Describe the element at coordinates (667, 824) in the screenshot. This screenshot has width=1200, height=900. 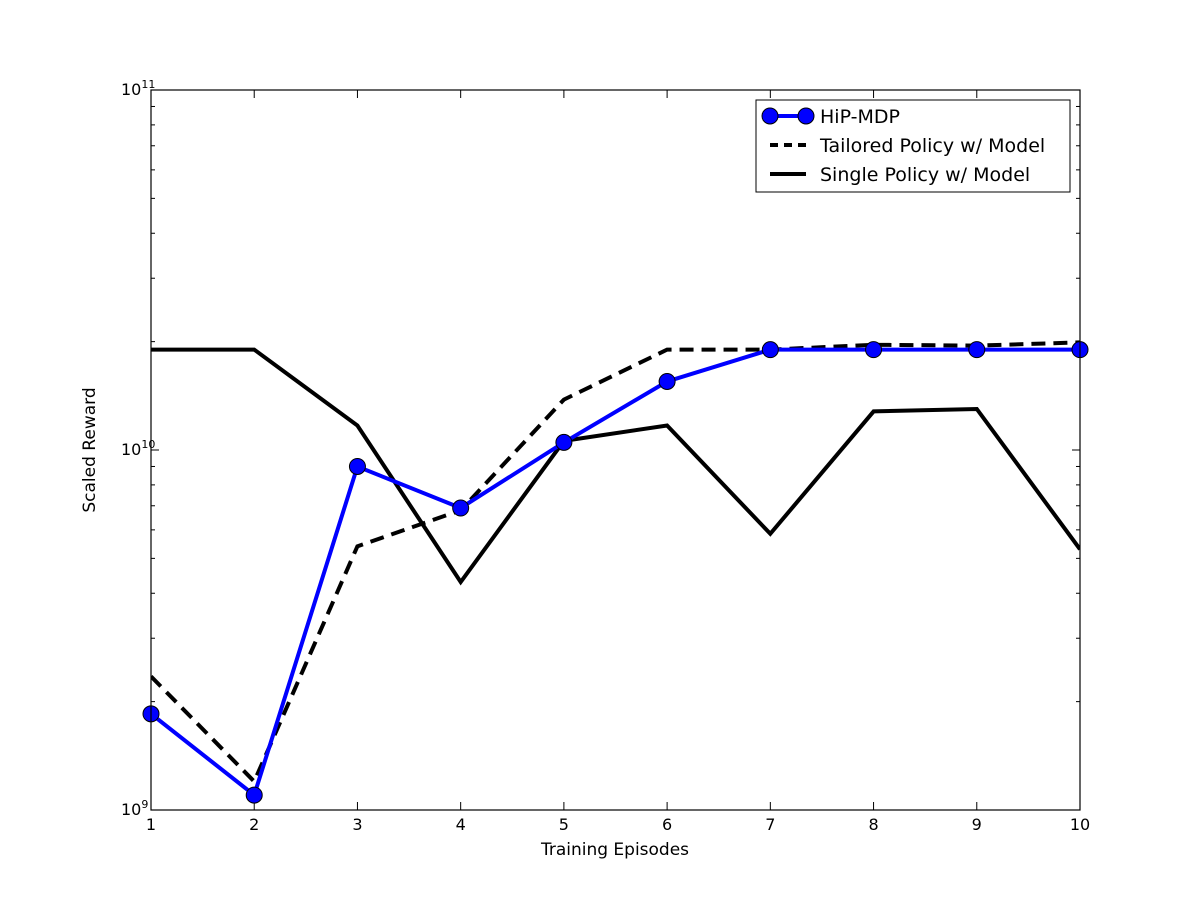
I see `x-tick-label: 6` at that location.